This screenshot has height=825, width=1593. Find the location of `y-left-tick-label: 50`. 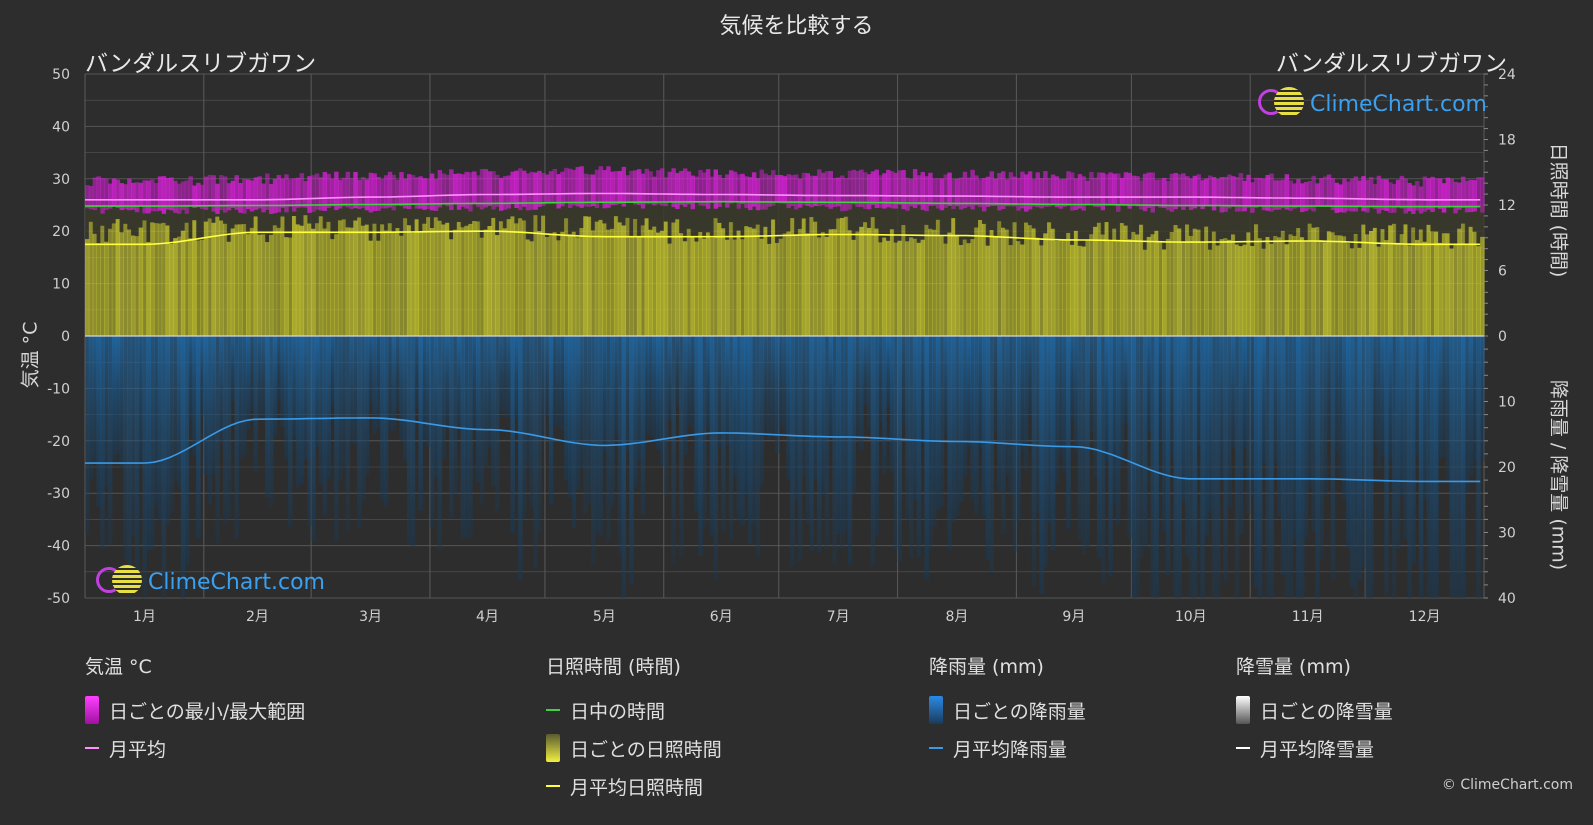

y-left-tick-label: 50 is located at coordinates (61, 75).